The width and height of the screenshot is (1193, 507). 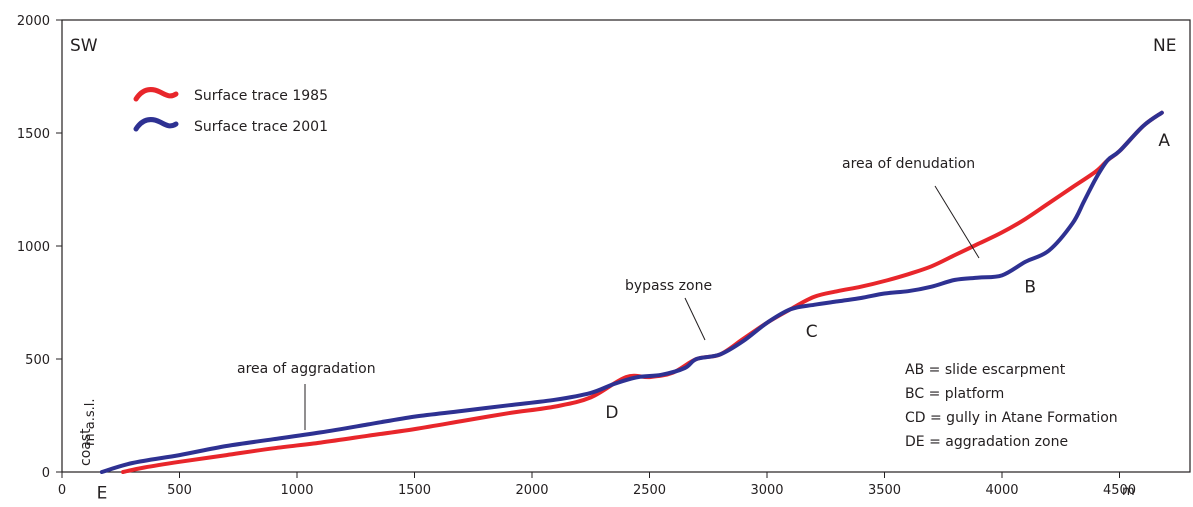 I want to click on x-tick-label: 0, so click(x=62, y=490).